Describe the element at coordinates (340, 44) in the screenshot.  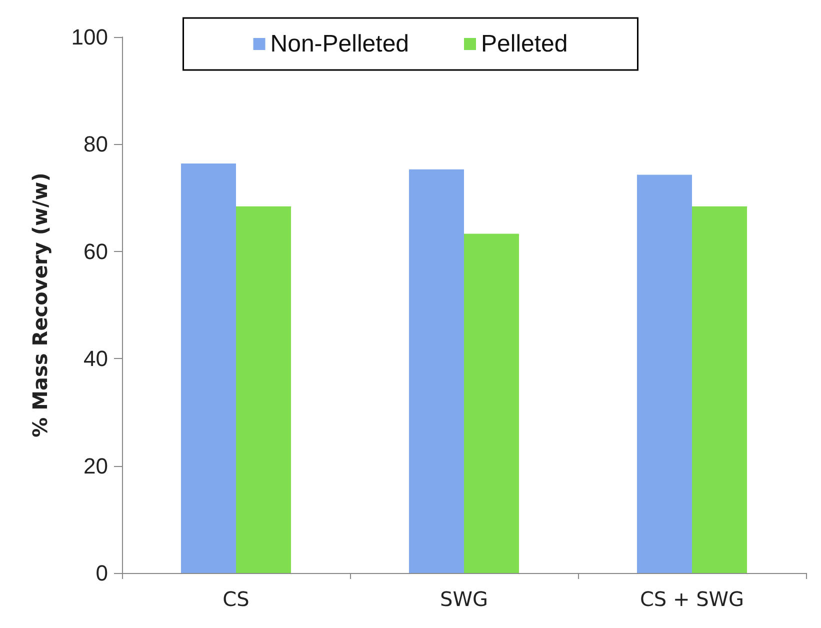
I see `legend-label: Non-Pelleted` at that location.